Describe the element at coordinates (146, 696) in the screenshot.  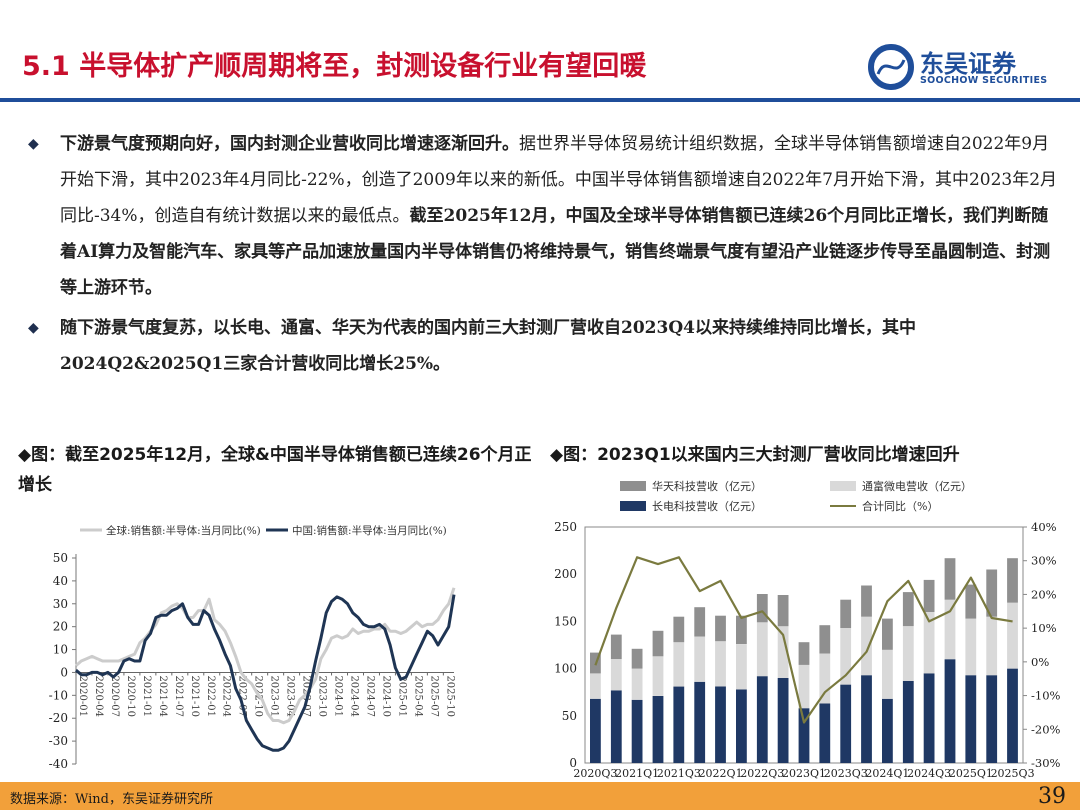
I see `x-tick-label: 2021-01` at that location.